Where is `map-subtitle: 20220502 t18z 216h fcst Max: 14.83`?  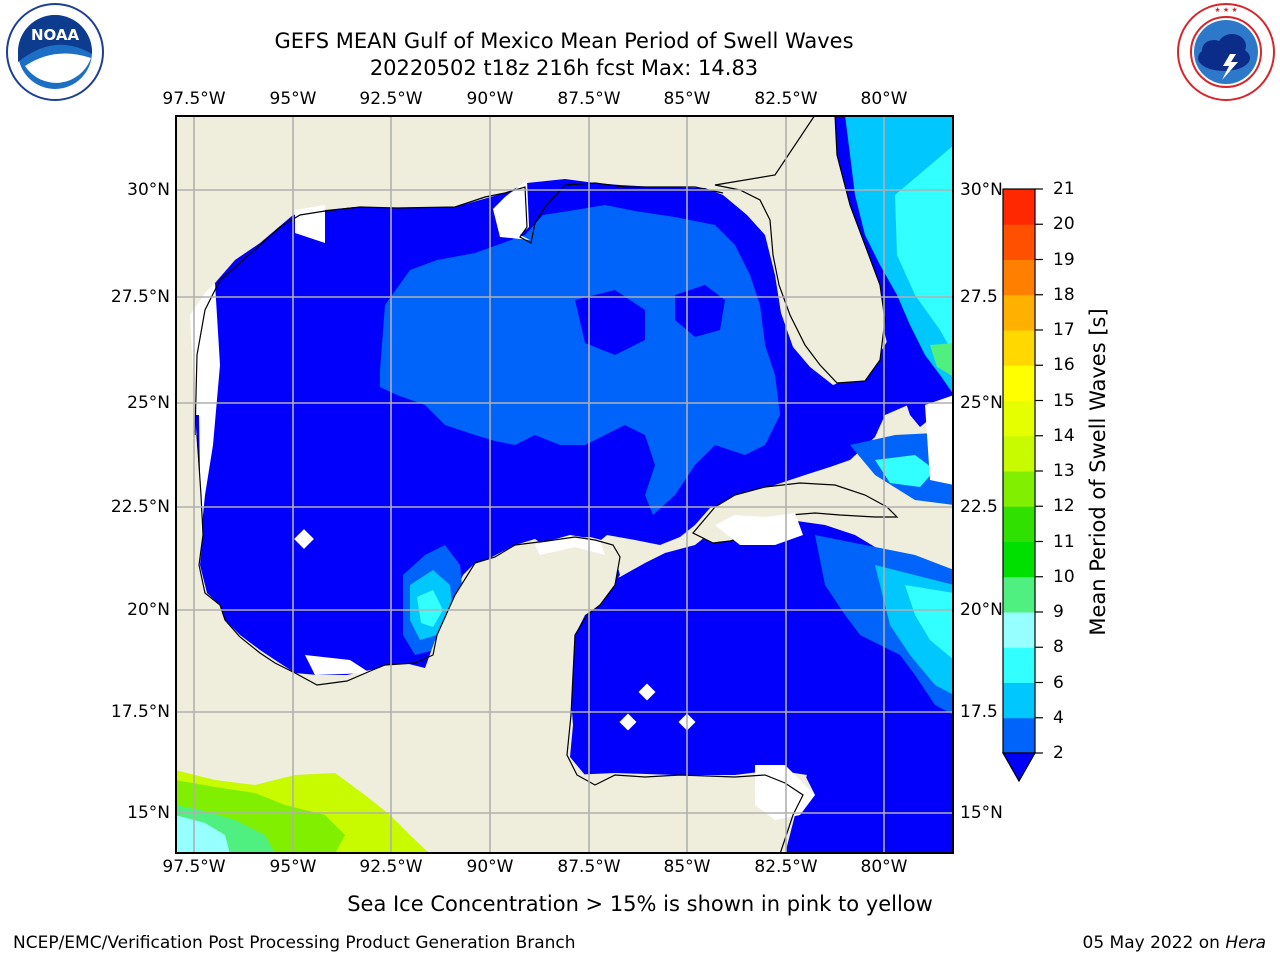 map-subtitle: 20220502 t18z 216h fcst Max: 14.83 is located at coordinates (564, 68).